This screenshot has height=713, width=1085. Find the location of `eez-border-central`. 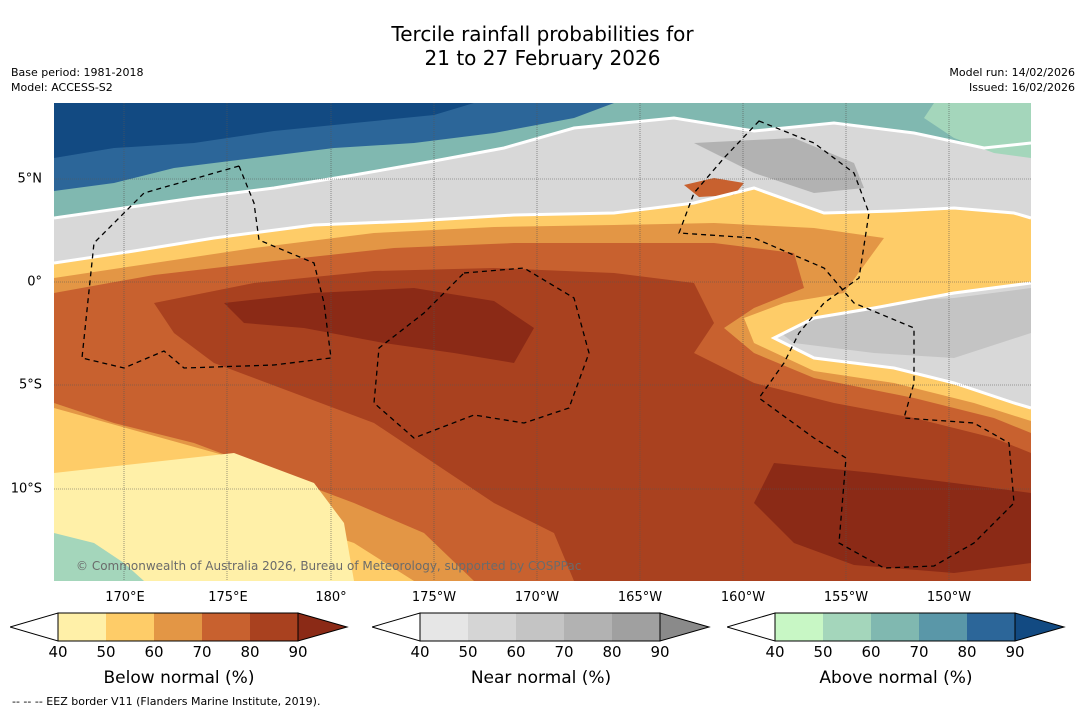

eez-border-central is located at coordinates (481, 353).